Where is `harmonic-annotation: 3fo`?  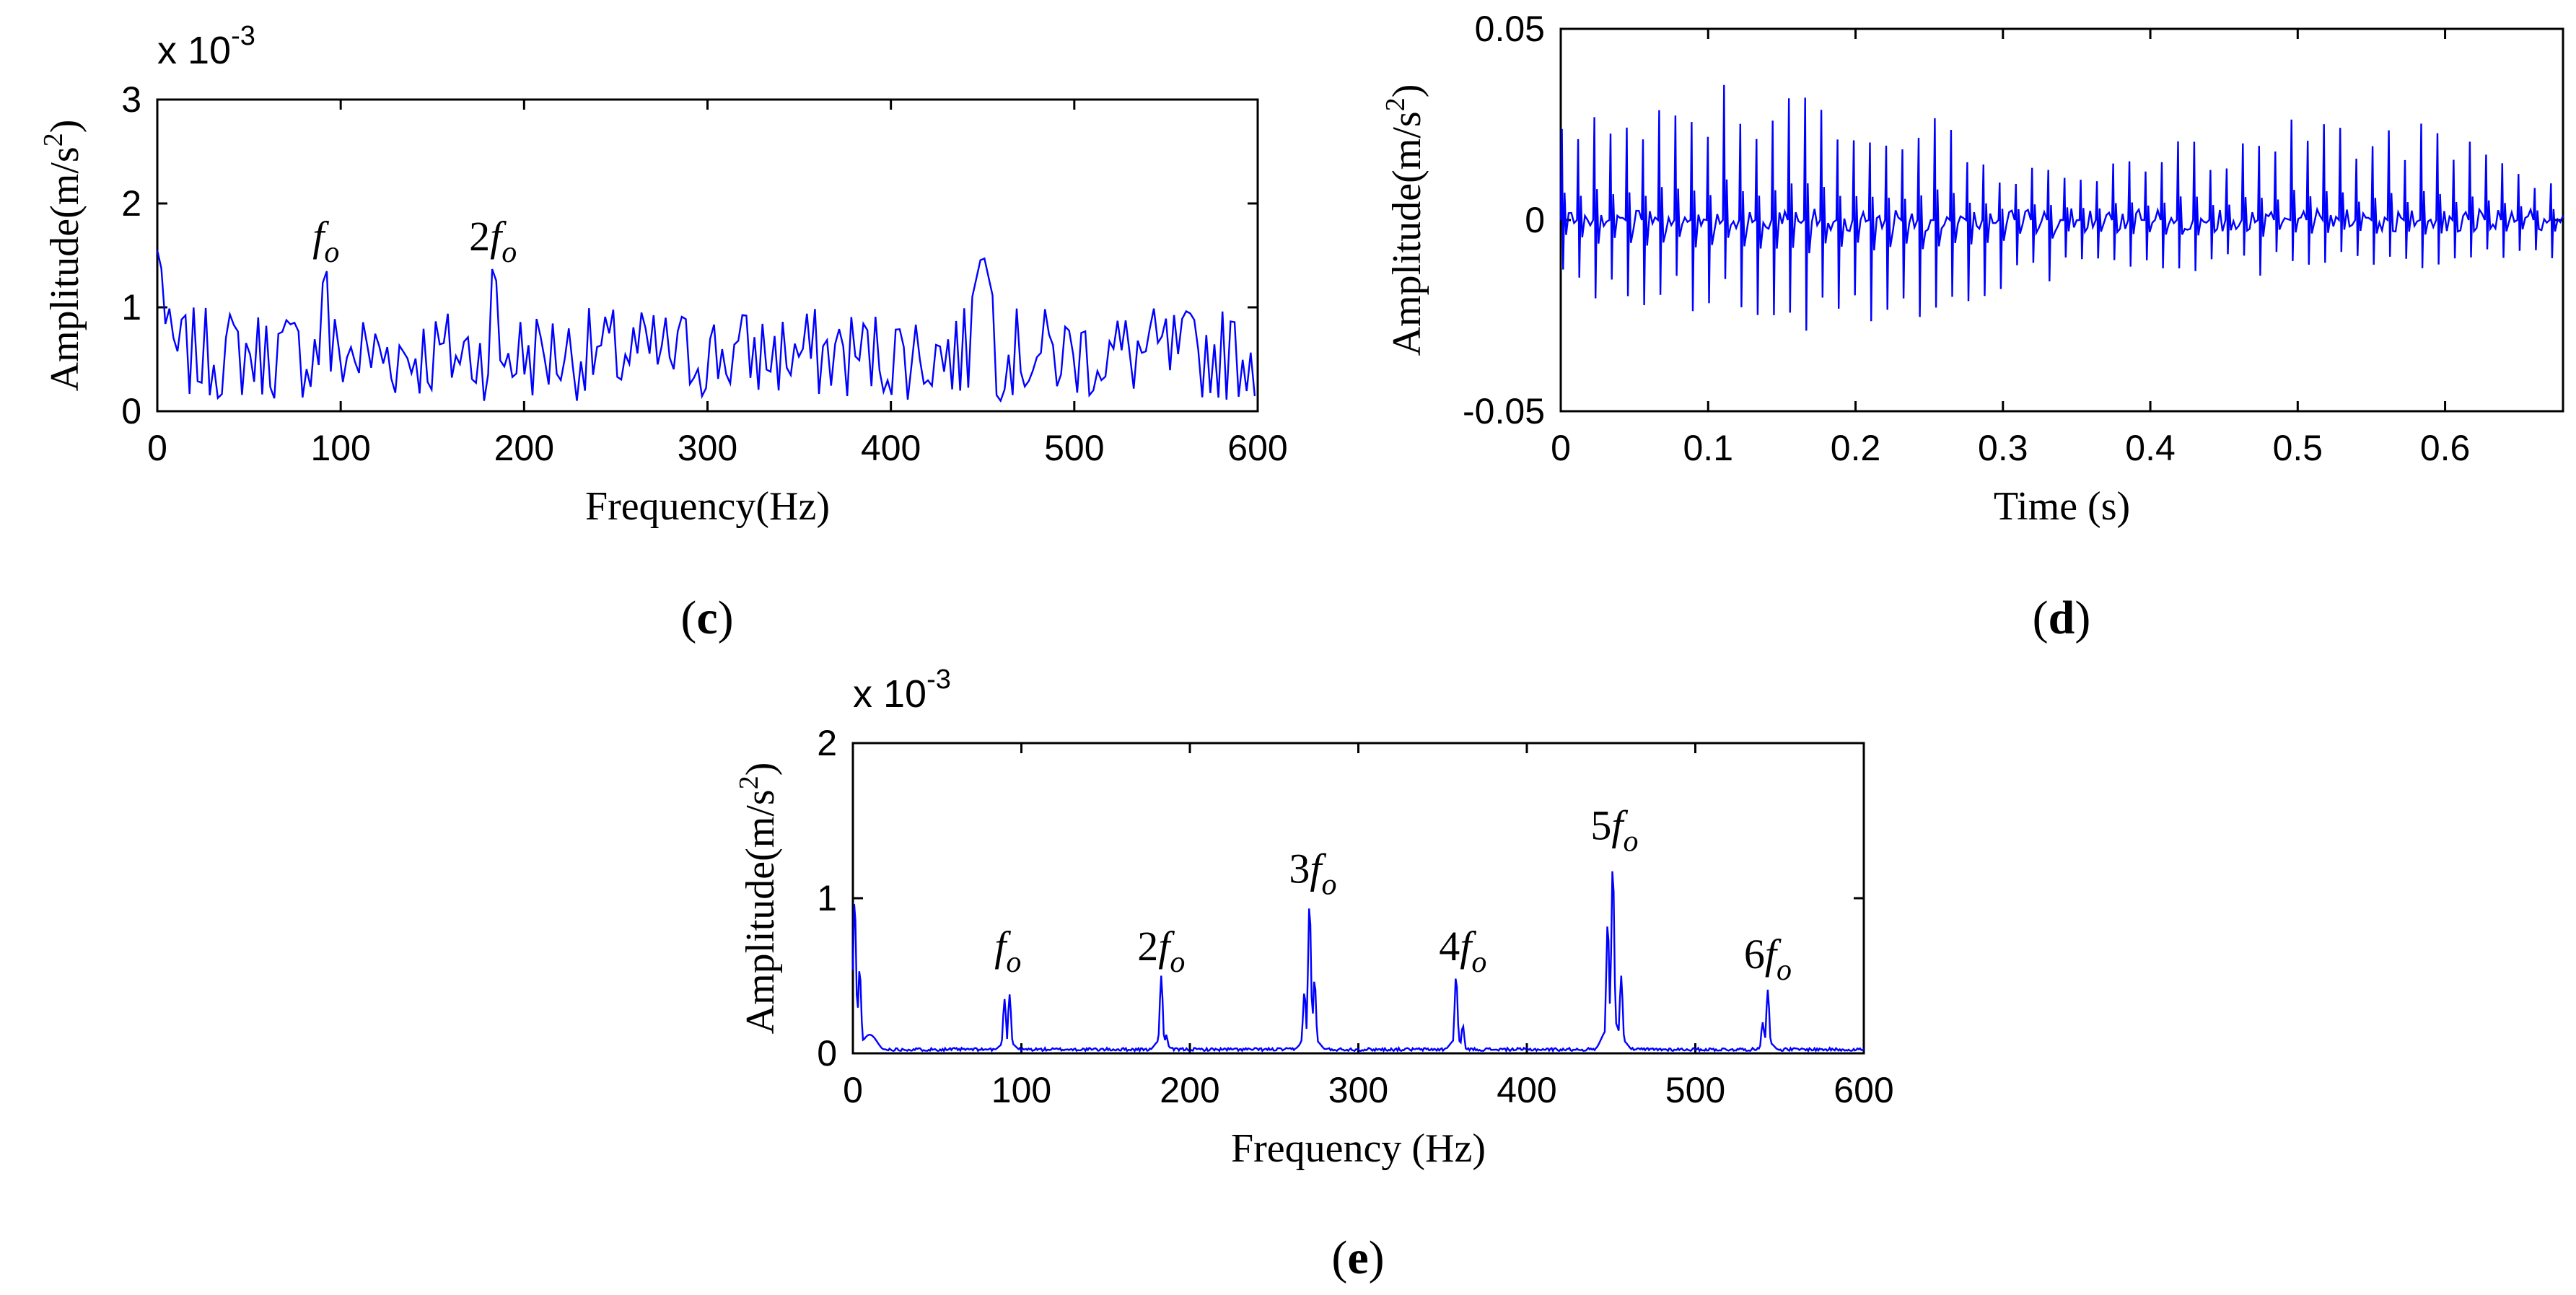 harmonic-annotation: 3fo is located at coordinates (1312, 874).